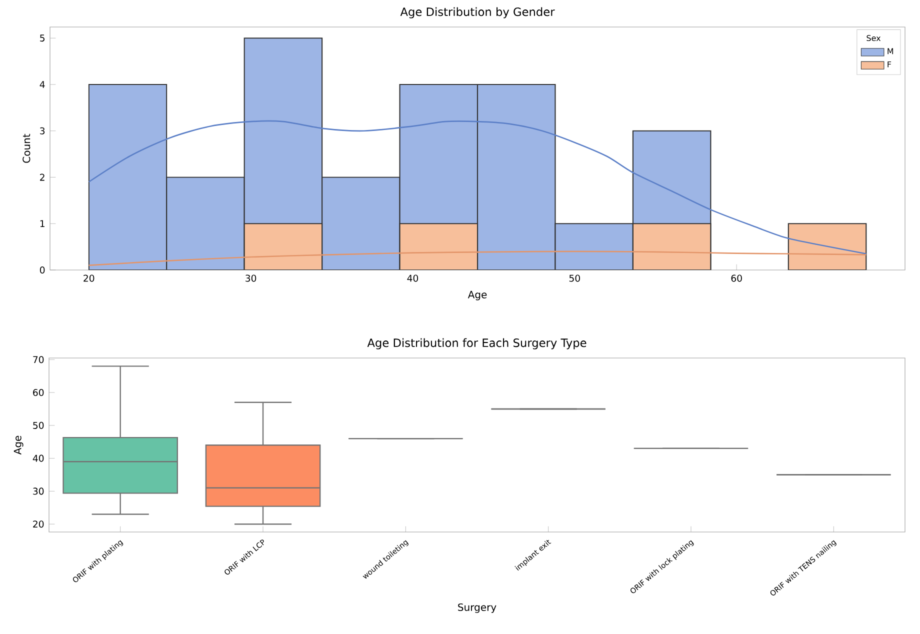  Describe the element at coordinates (19, 445) in the screenshot. I see `y-axis-title: Age` at that location.